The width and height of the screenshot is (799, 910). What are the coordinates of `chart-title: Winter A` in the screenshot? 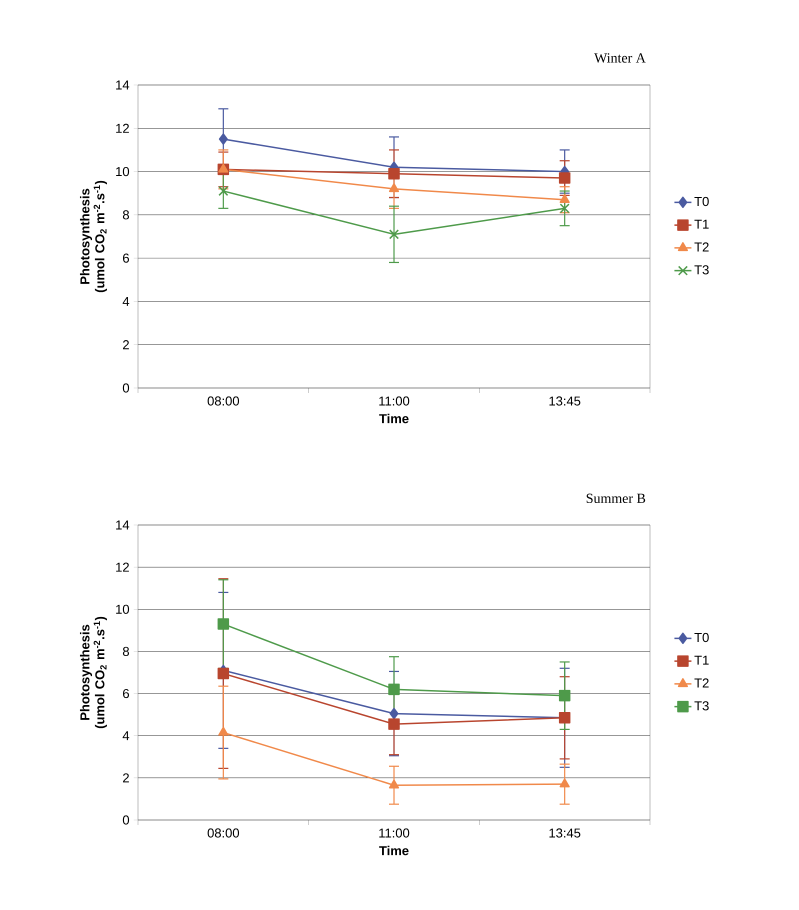 It's located at (620, 58).